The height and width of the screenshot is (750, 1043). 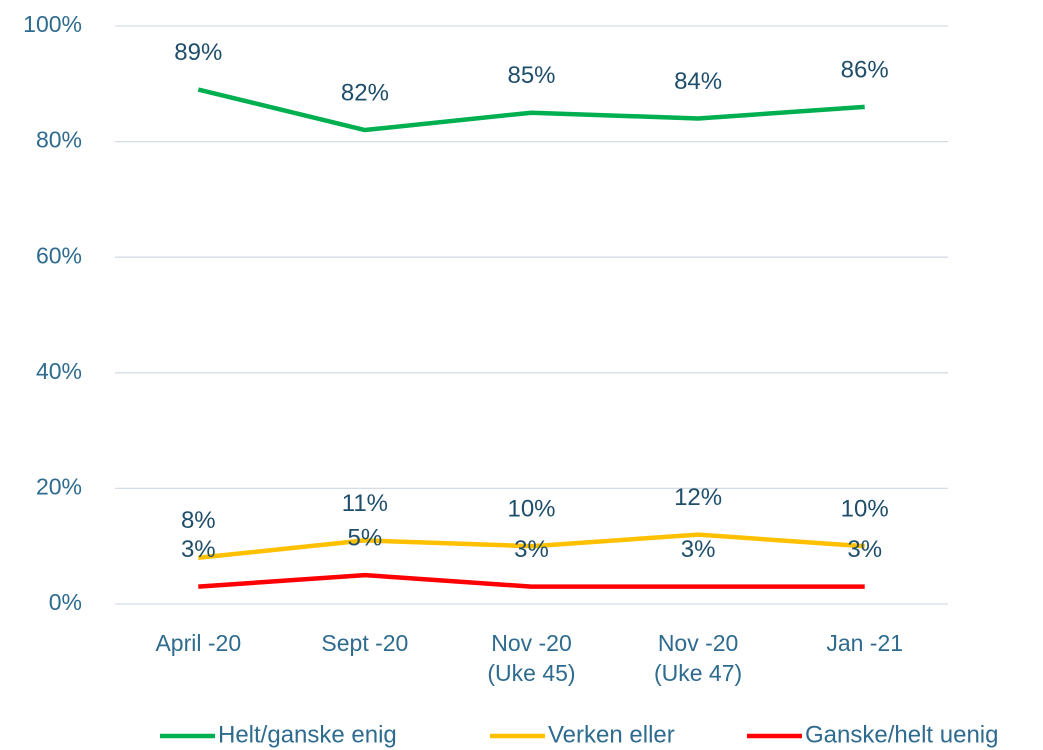 What do you see at coordinates (698, 658) in the screenshot?
I see `x-tick-label: Nov -20 (Uke 47)` at bounding box center [698, 658].